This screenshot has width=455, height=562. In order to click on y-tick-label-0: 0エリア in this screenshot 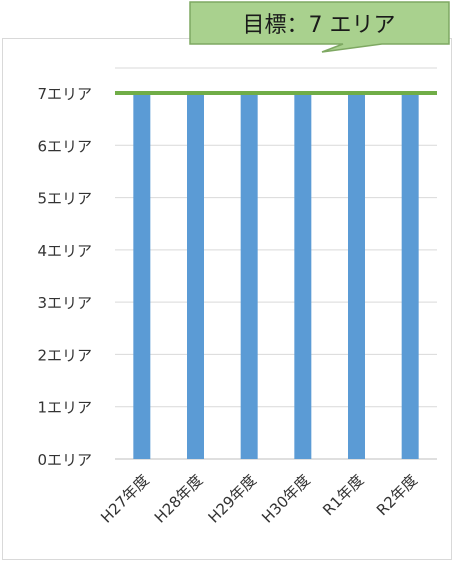, I will do `click(64, 460)`.